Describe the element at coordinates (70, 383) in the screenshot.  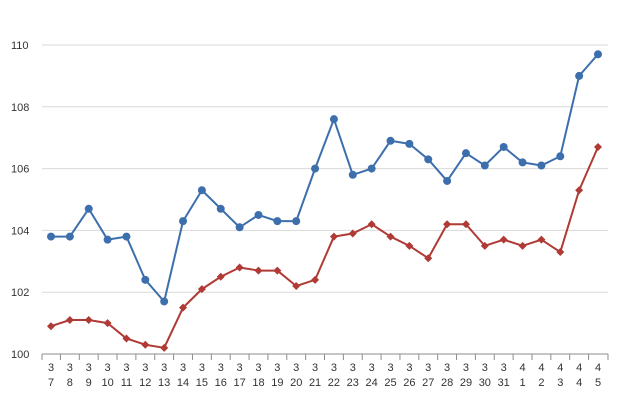
I see `x-tick-label-day: 8` at that location.